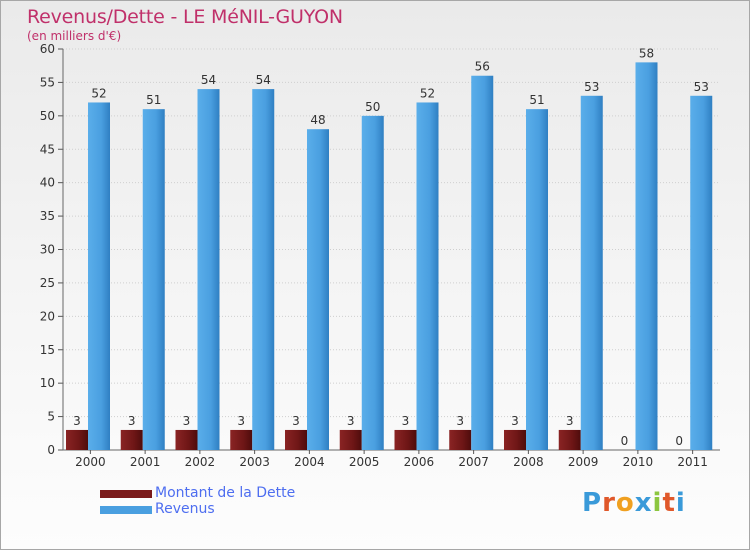 The width and height of the screenshot is (750, 550). Describe the element at coordinates (47, 383) in the screenshot. I see `y-tick-label: 10` at that location.